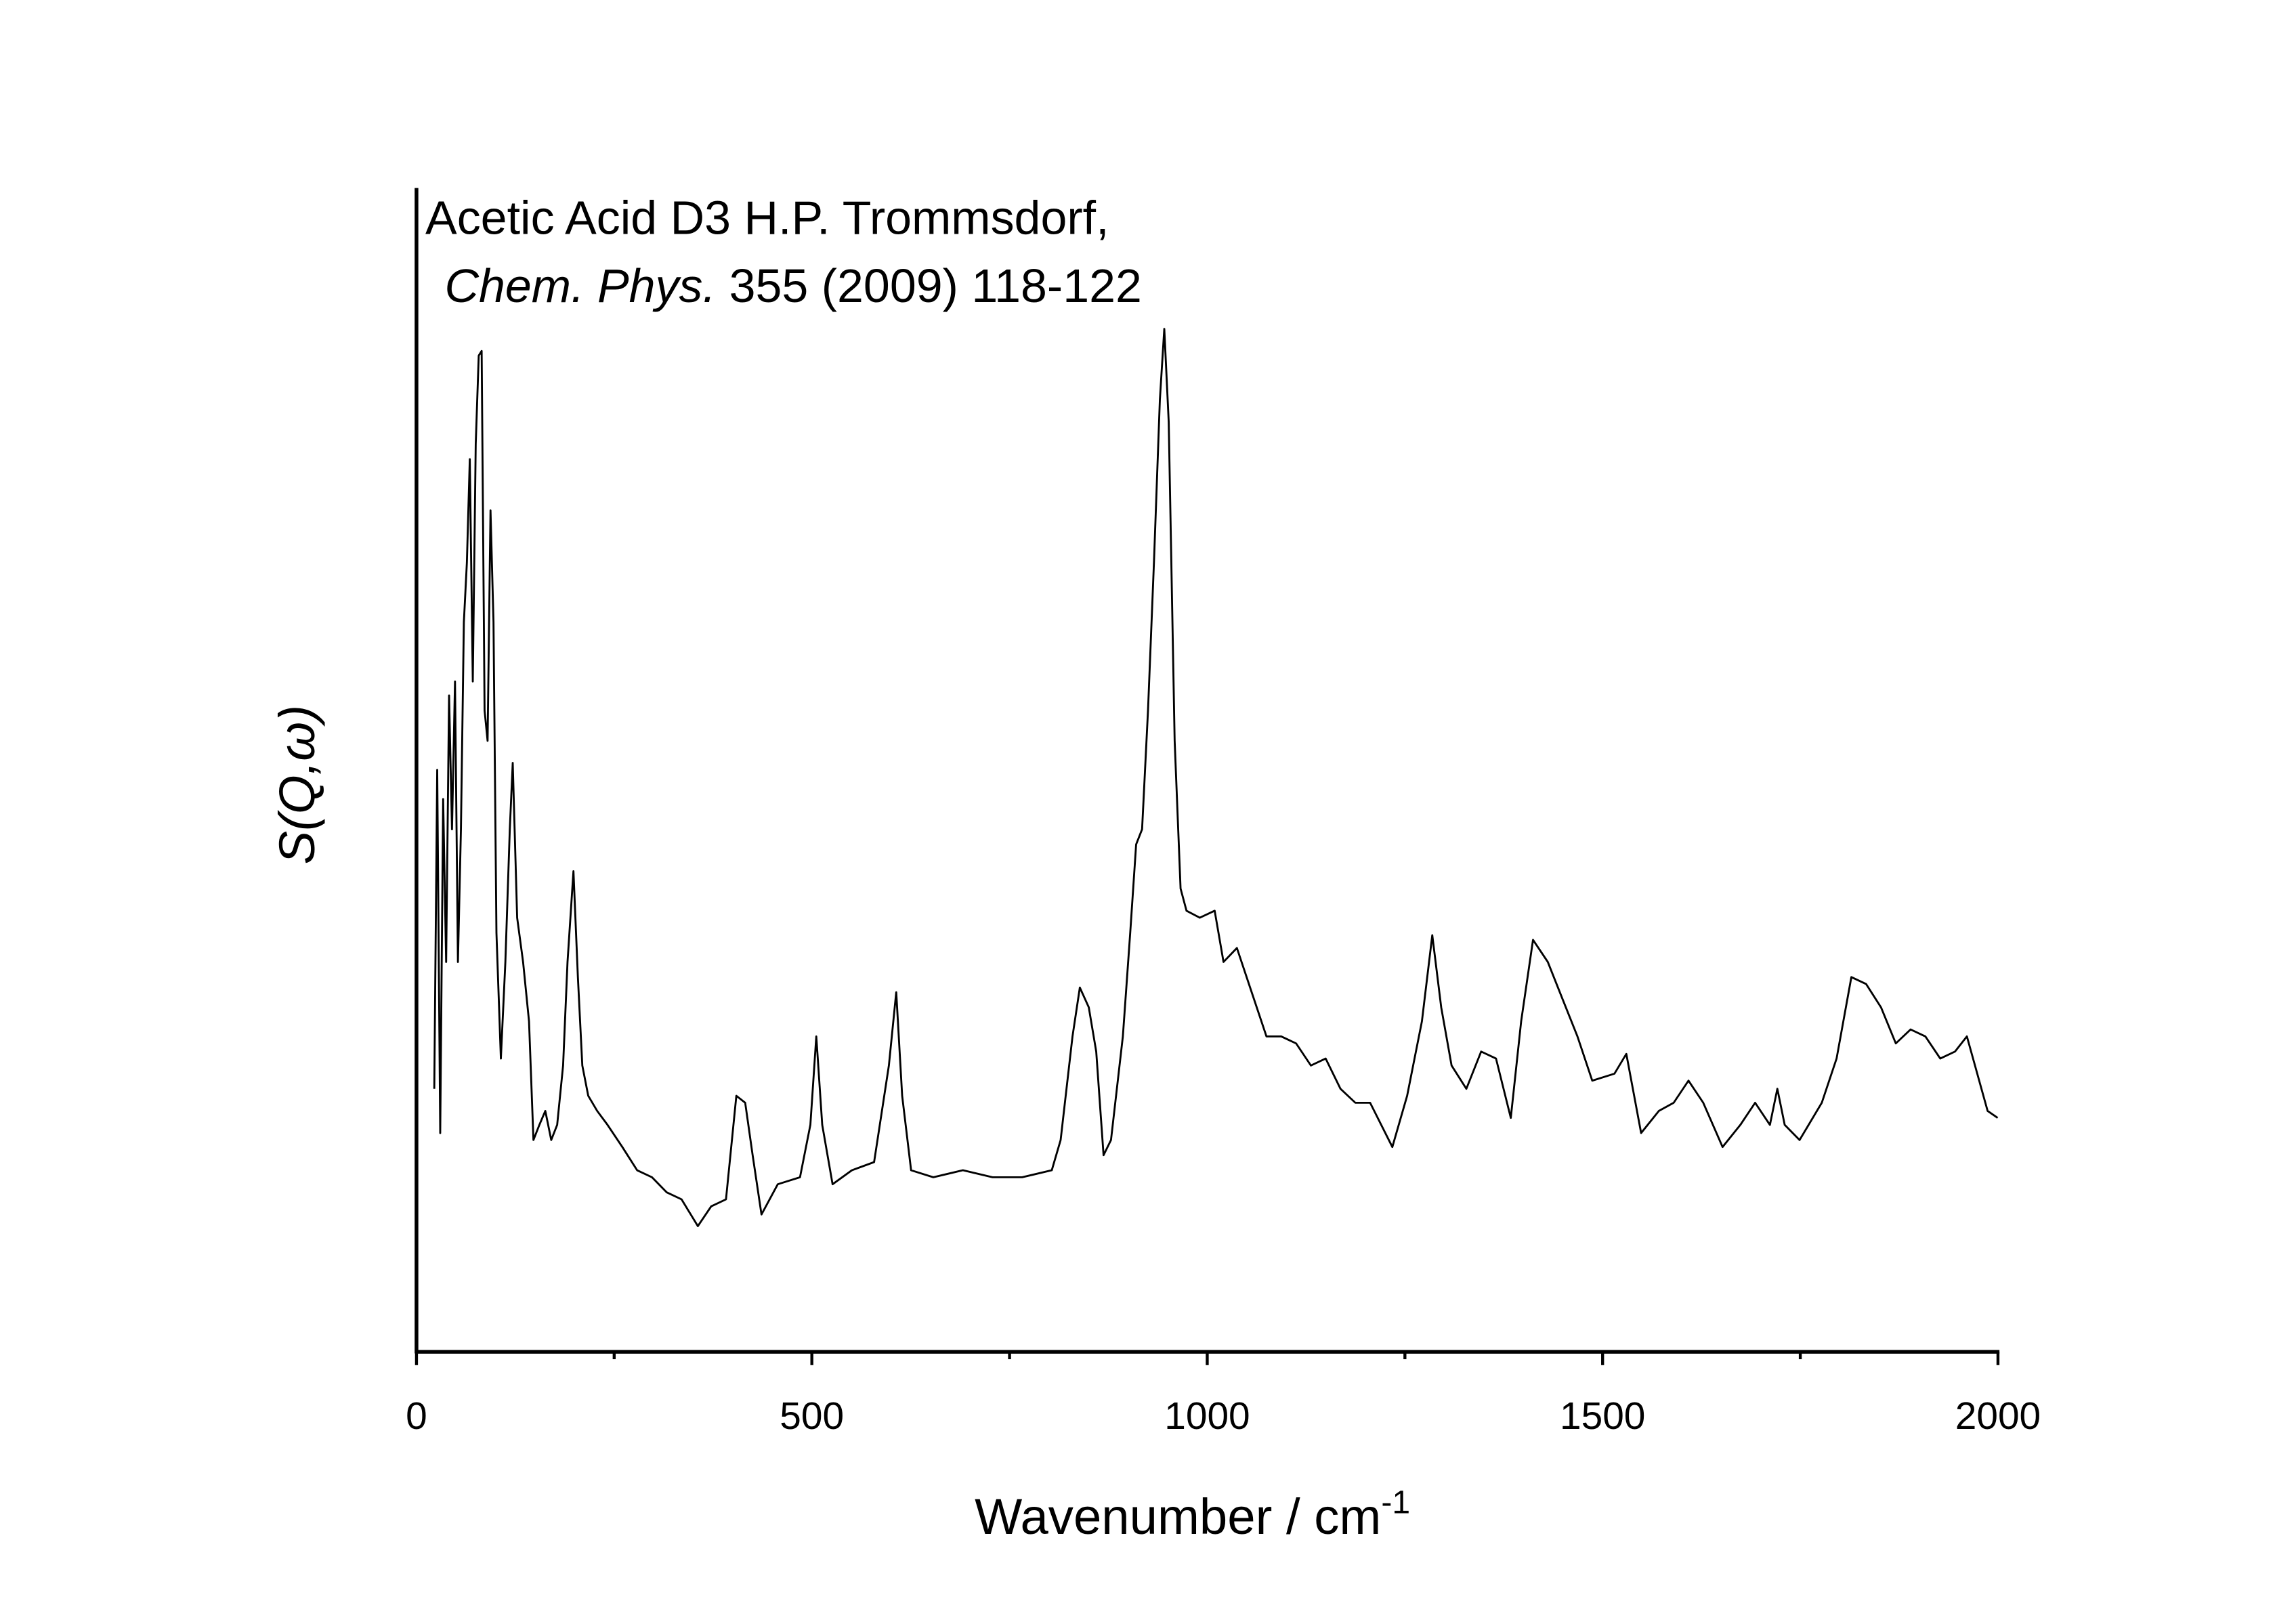  What do you see at coordinates (297, 784) in the screenshot?
I see `y-axis-label: S(Q,ω)` at bounding box center [297, 784].